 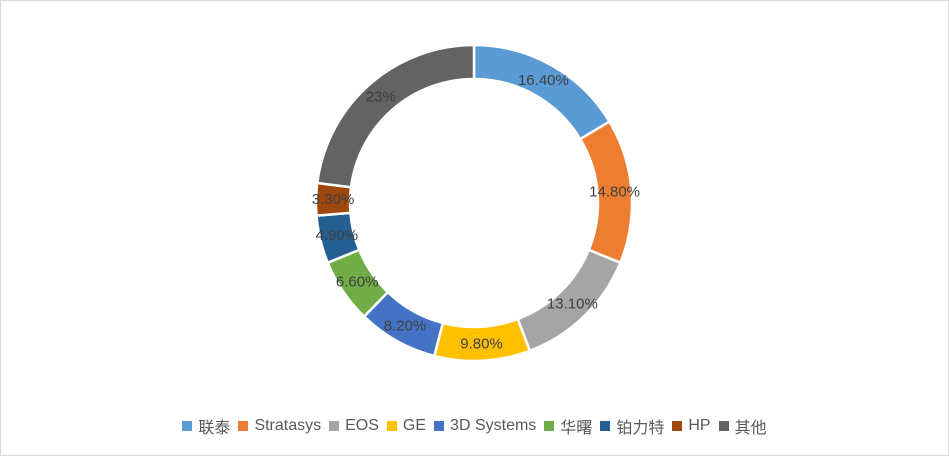 I want to click on legend-item-1: Stratasys, so click(x=279, y=426).